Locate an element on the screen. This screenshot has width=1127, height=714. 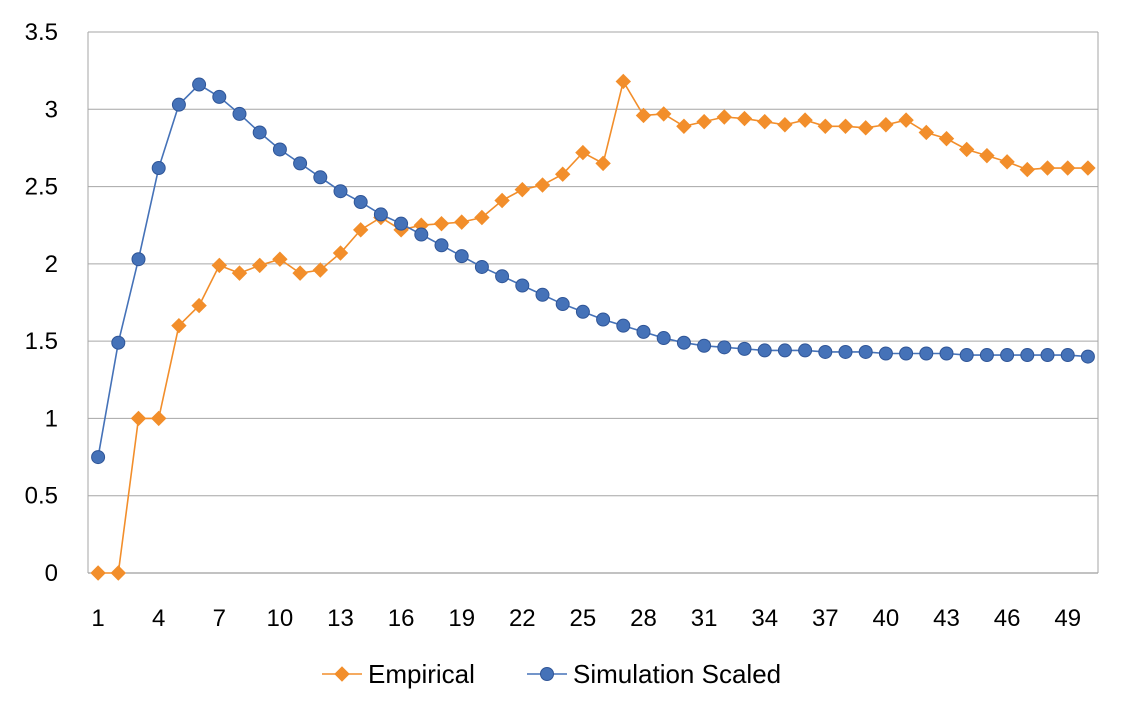
y-tick-label: 1 is located at coordinates (51, 418).